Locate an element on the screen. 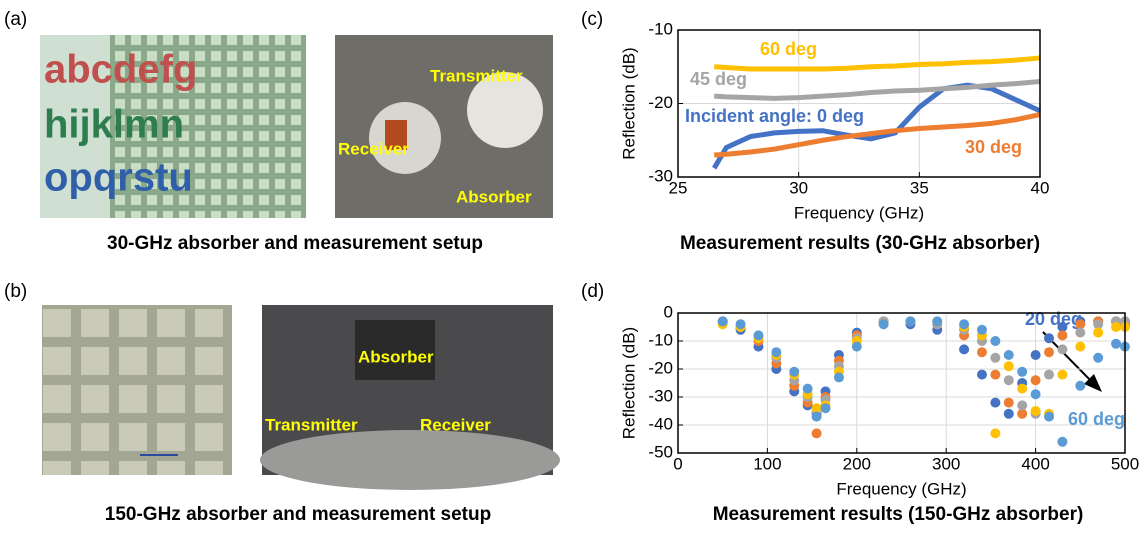  photo-letters: hijklmn is located at coordinates (114, 125).